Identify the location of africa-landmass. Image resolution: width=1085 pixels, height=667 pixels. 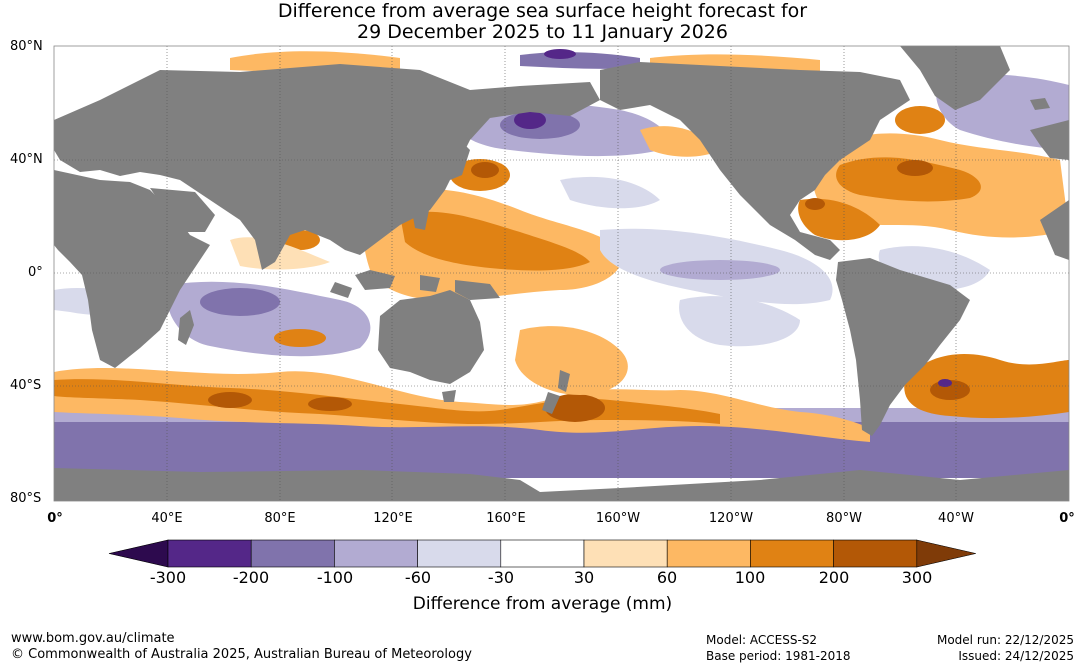
(132, 269).